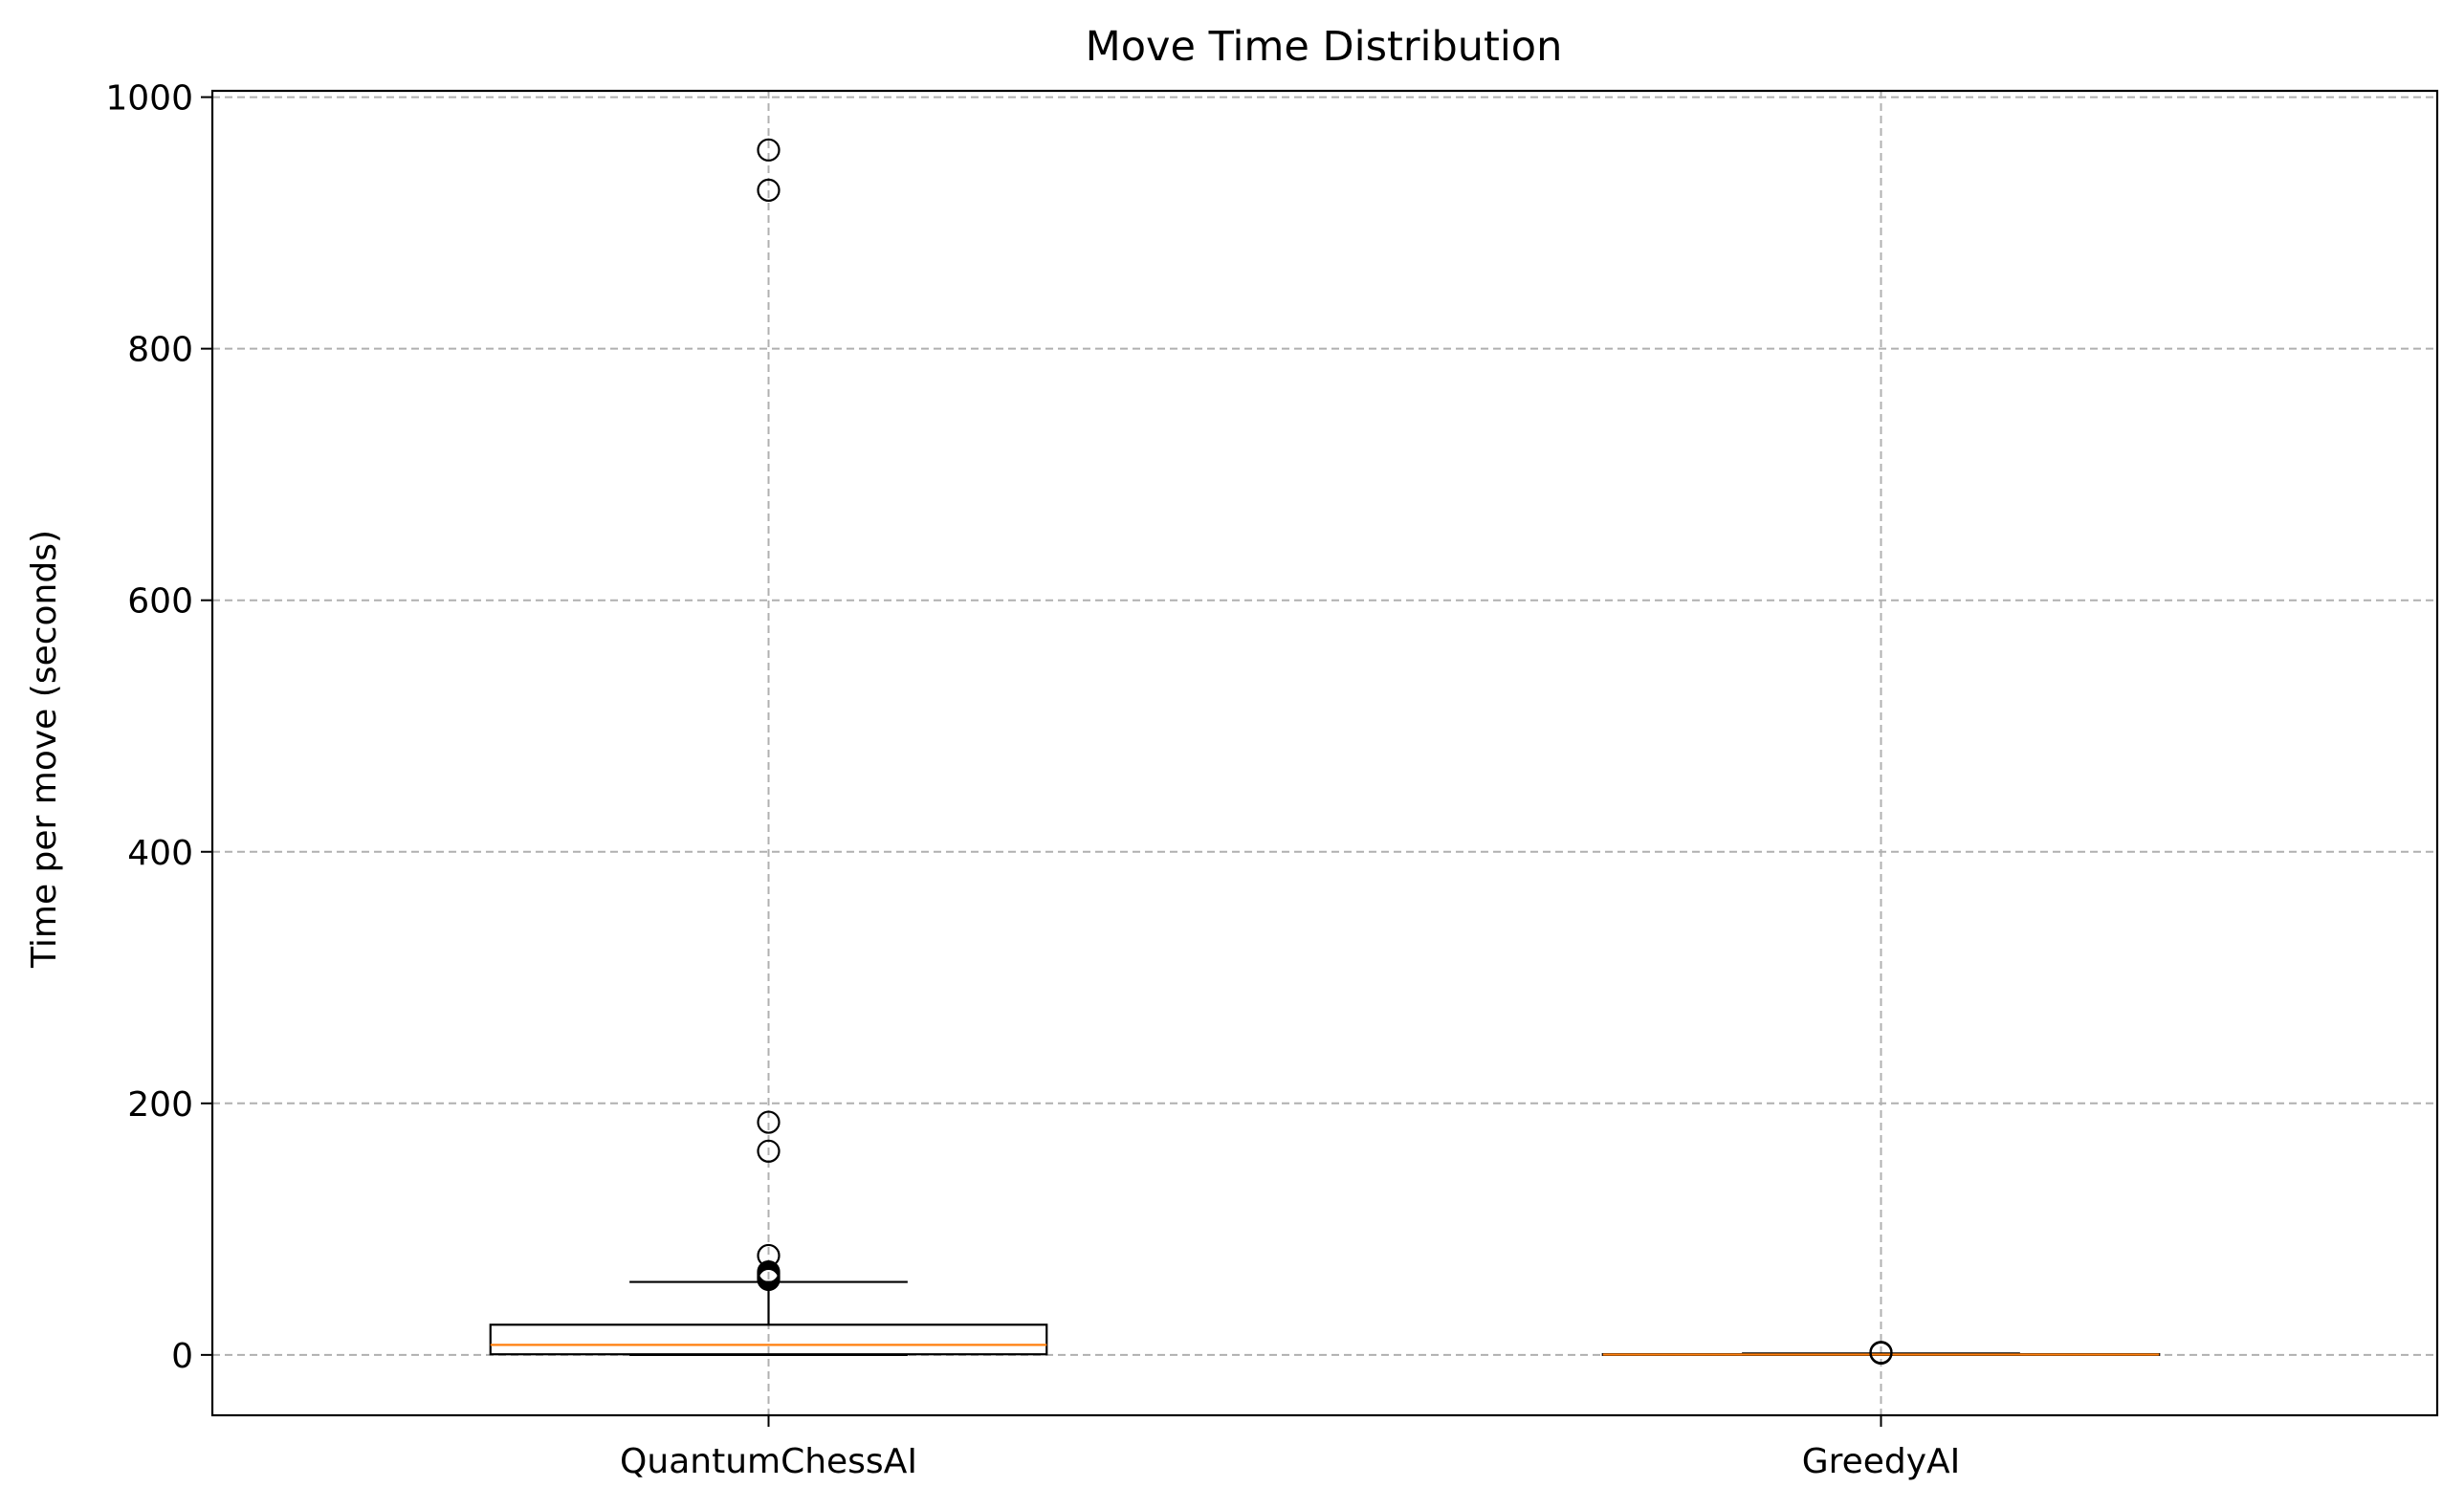 This screenshot has height=1509, width=2464. I want to click on y-axis-label: Time per move (seconds), so click(44, 749).